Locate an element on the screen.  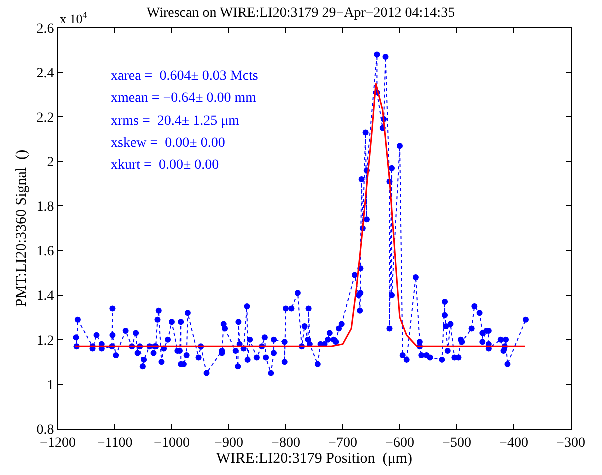
y-tick-label: 2.2 is located at coordinates (45, 118).